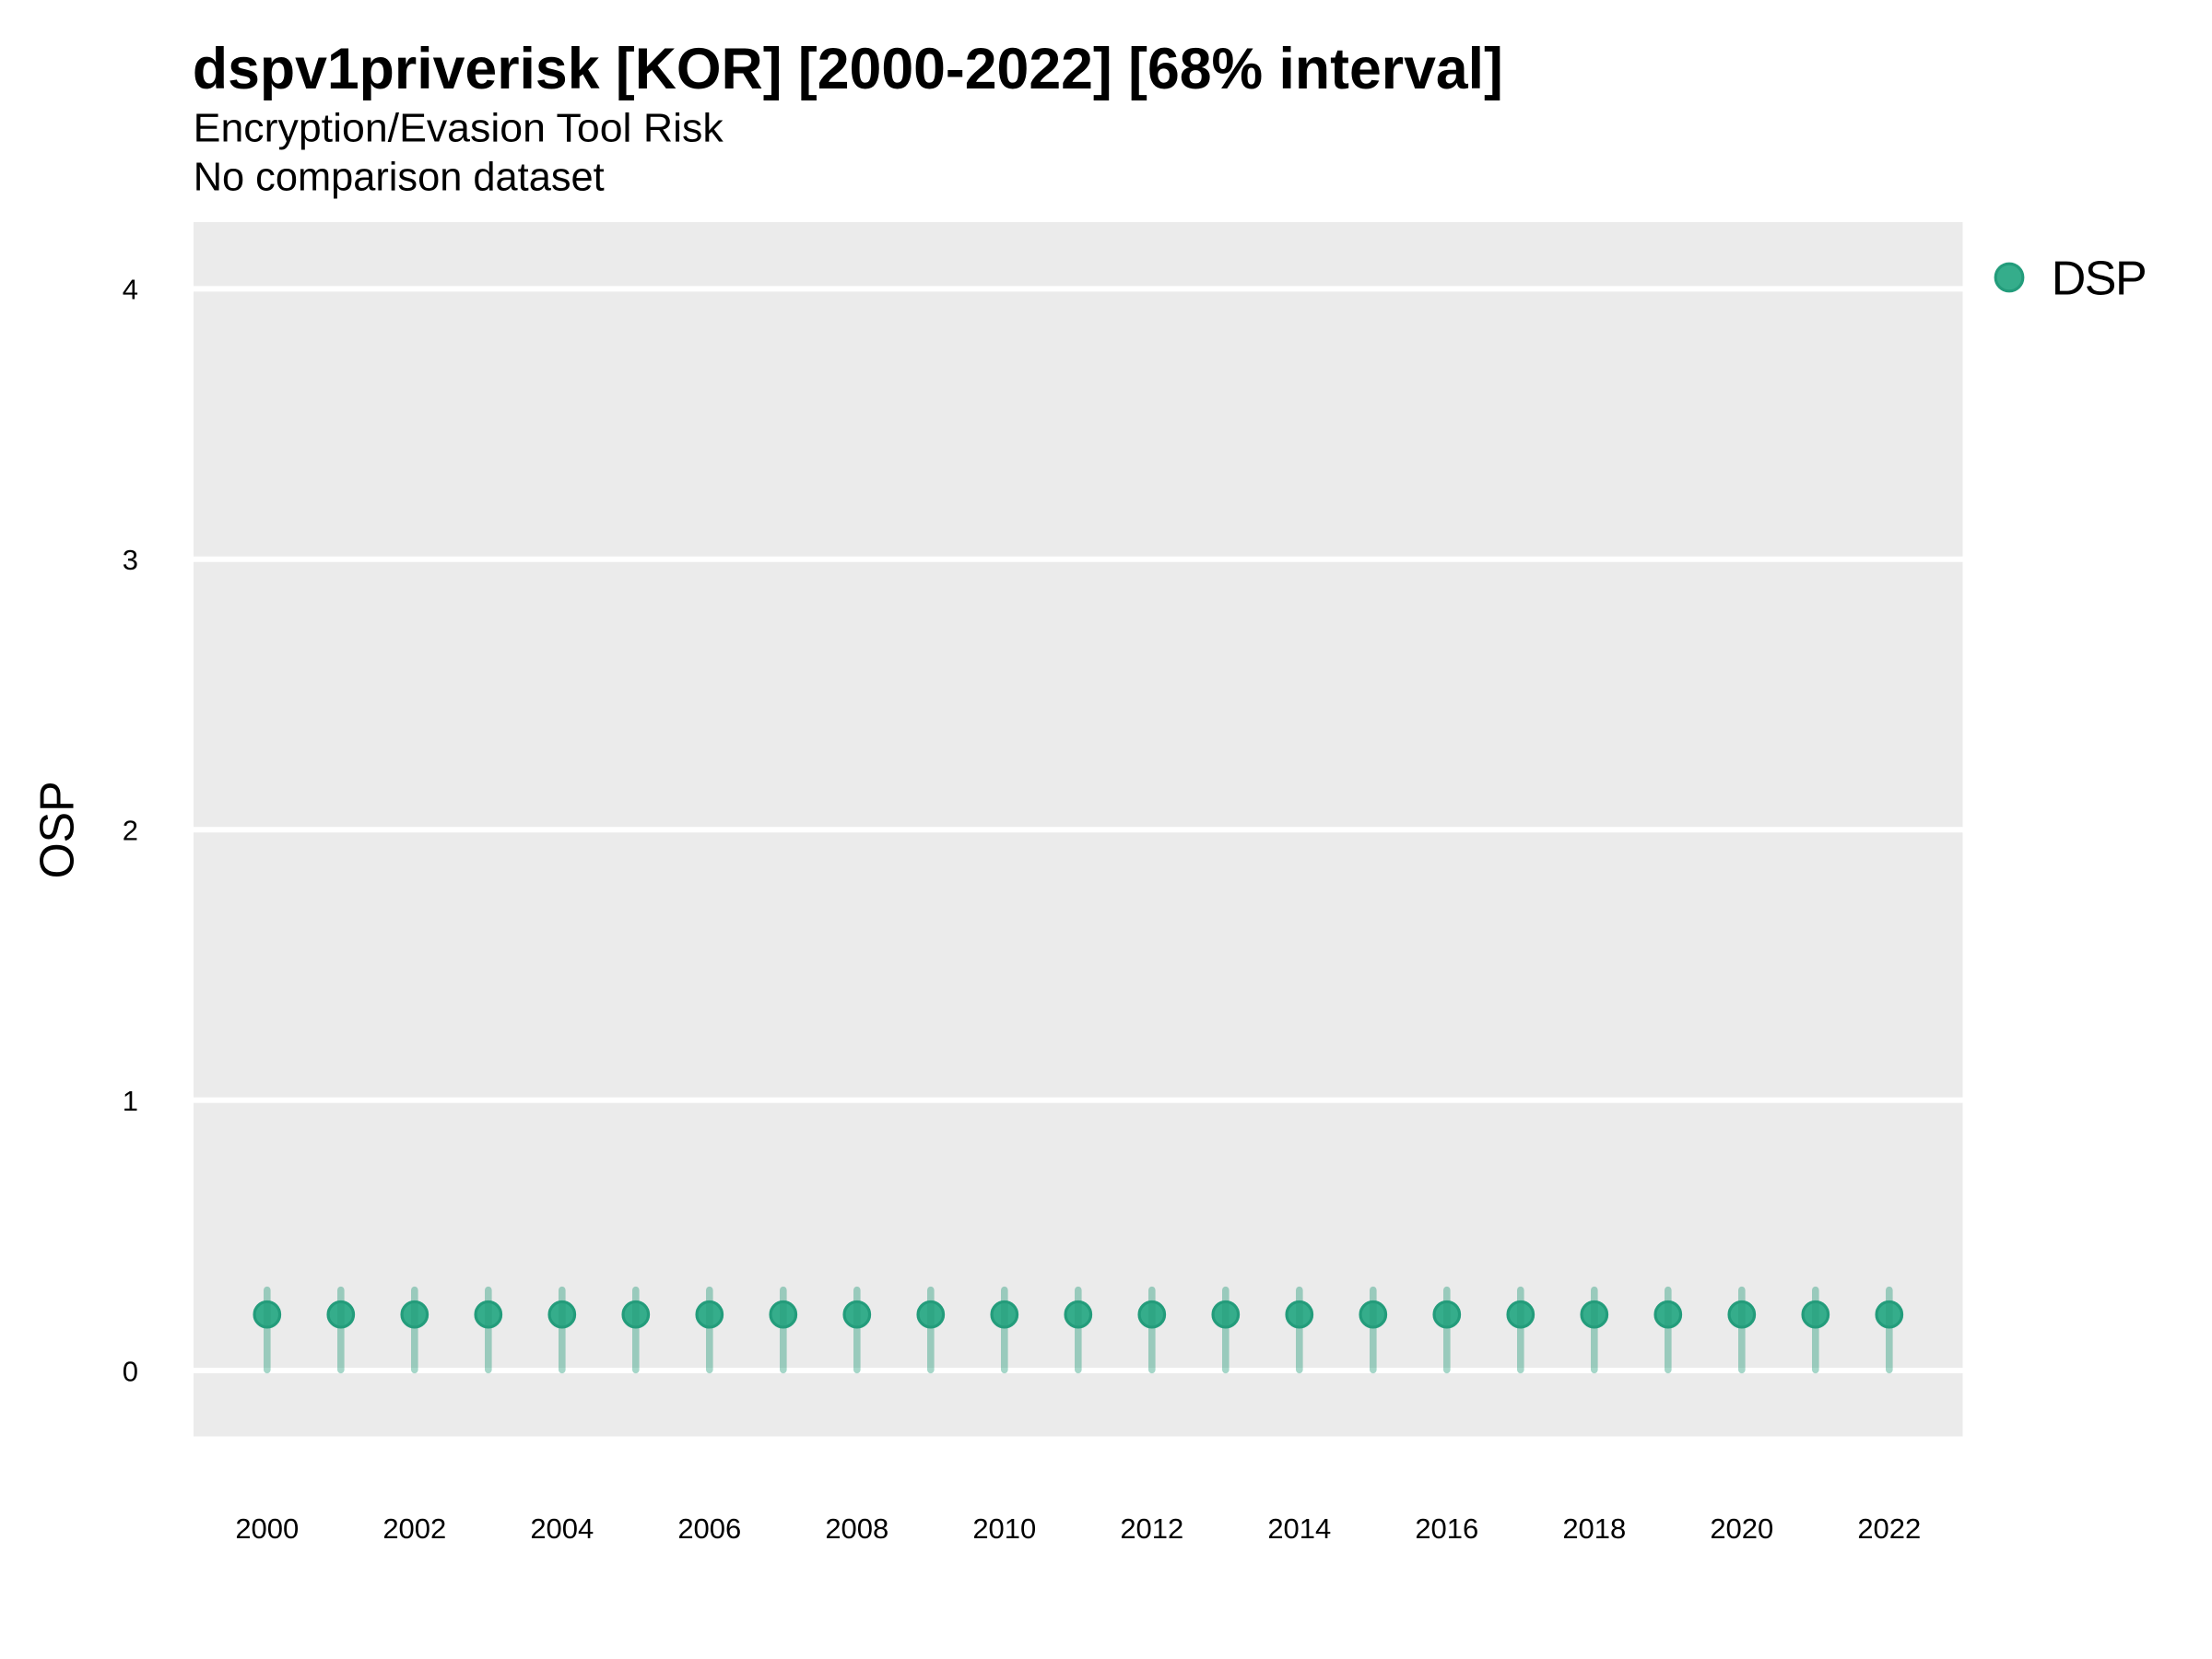 The height and width of the screenshot is (1659, 2212). What do you see at coordinates (562, 1528) in the screenshot?
I see `svg-text: 2004` at bounding box center [562, 1528].